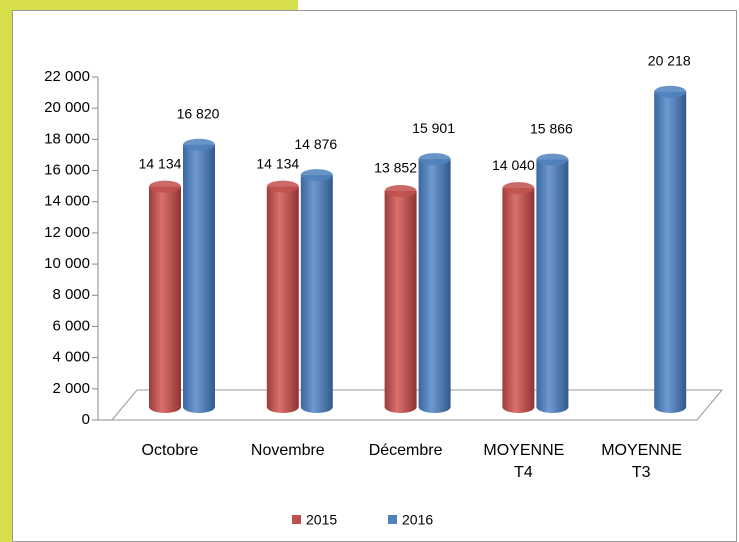  Describe the element at coordinates (513, 165) in the screenshot. I see `value-label: 14 040` at that location.